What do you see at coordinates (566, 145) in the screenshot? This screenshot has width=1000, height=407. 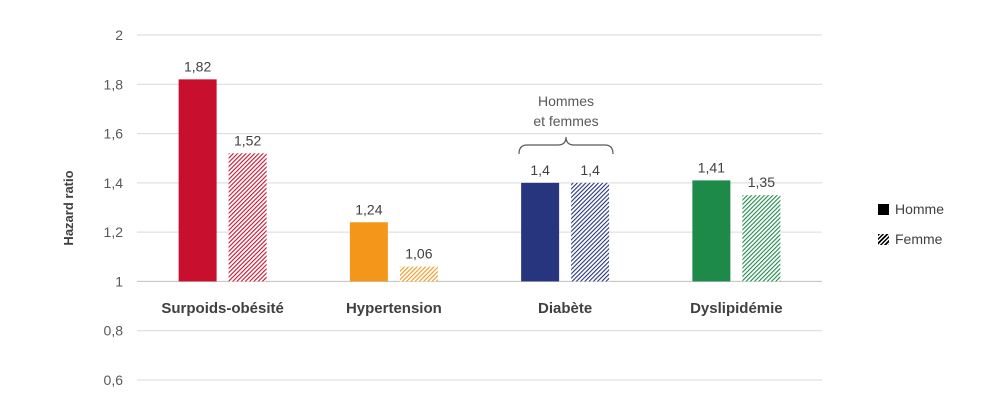 I see `annotation-brace` at bounding box center [566, 145].